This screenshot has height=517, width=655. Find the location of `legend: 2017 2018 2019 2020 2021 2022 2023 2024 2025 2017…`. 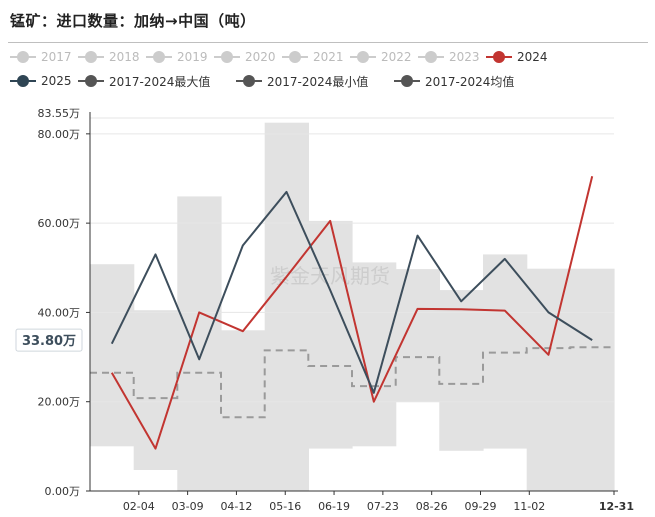

legend: 2017 2018 2019 2020 2021 2022 2023 2024 2025 2017… is located at coordinates (330, 73).